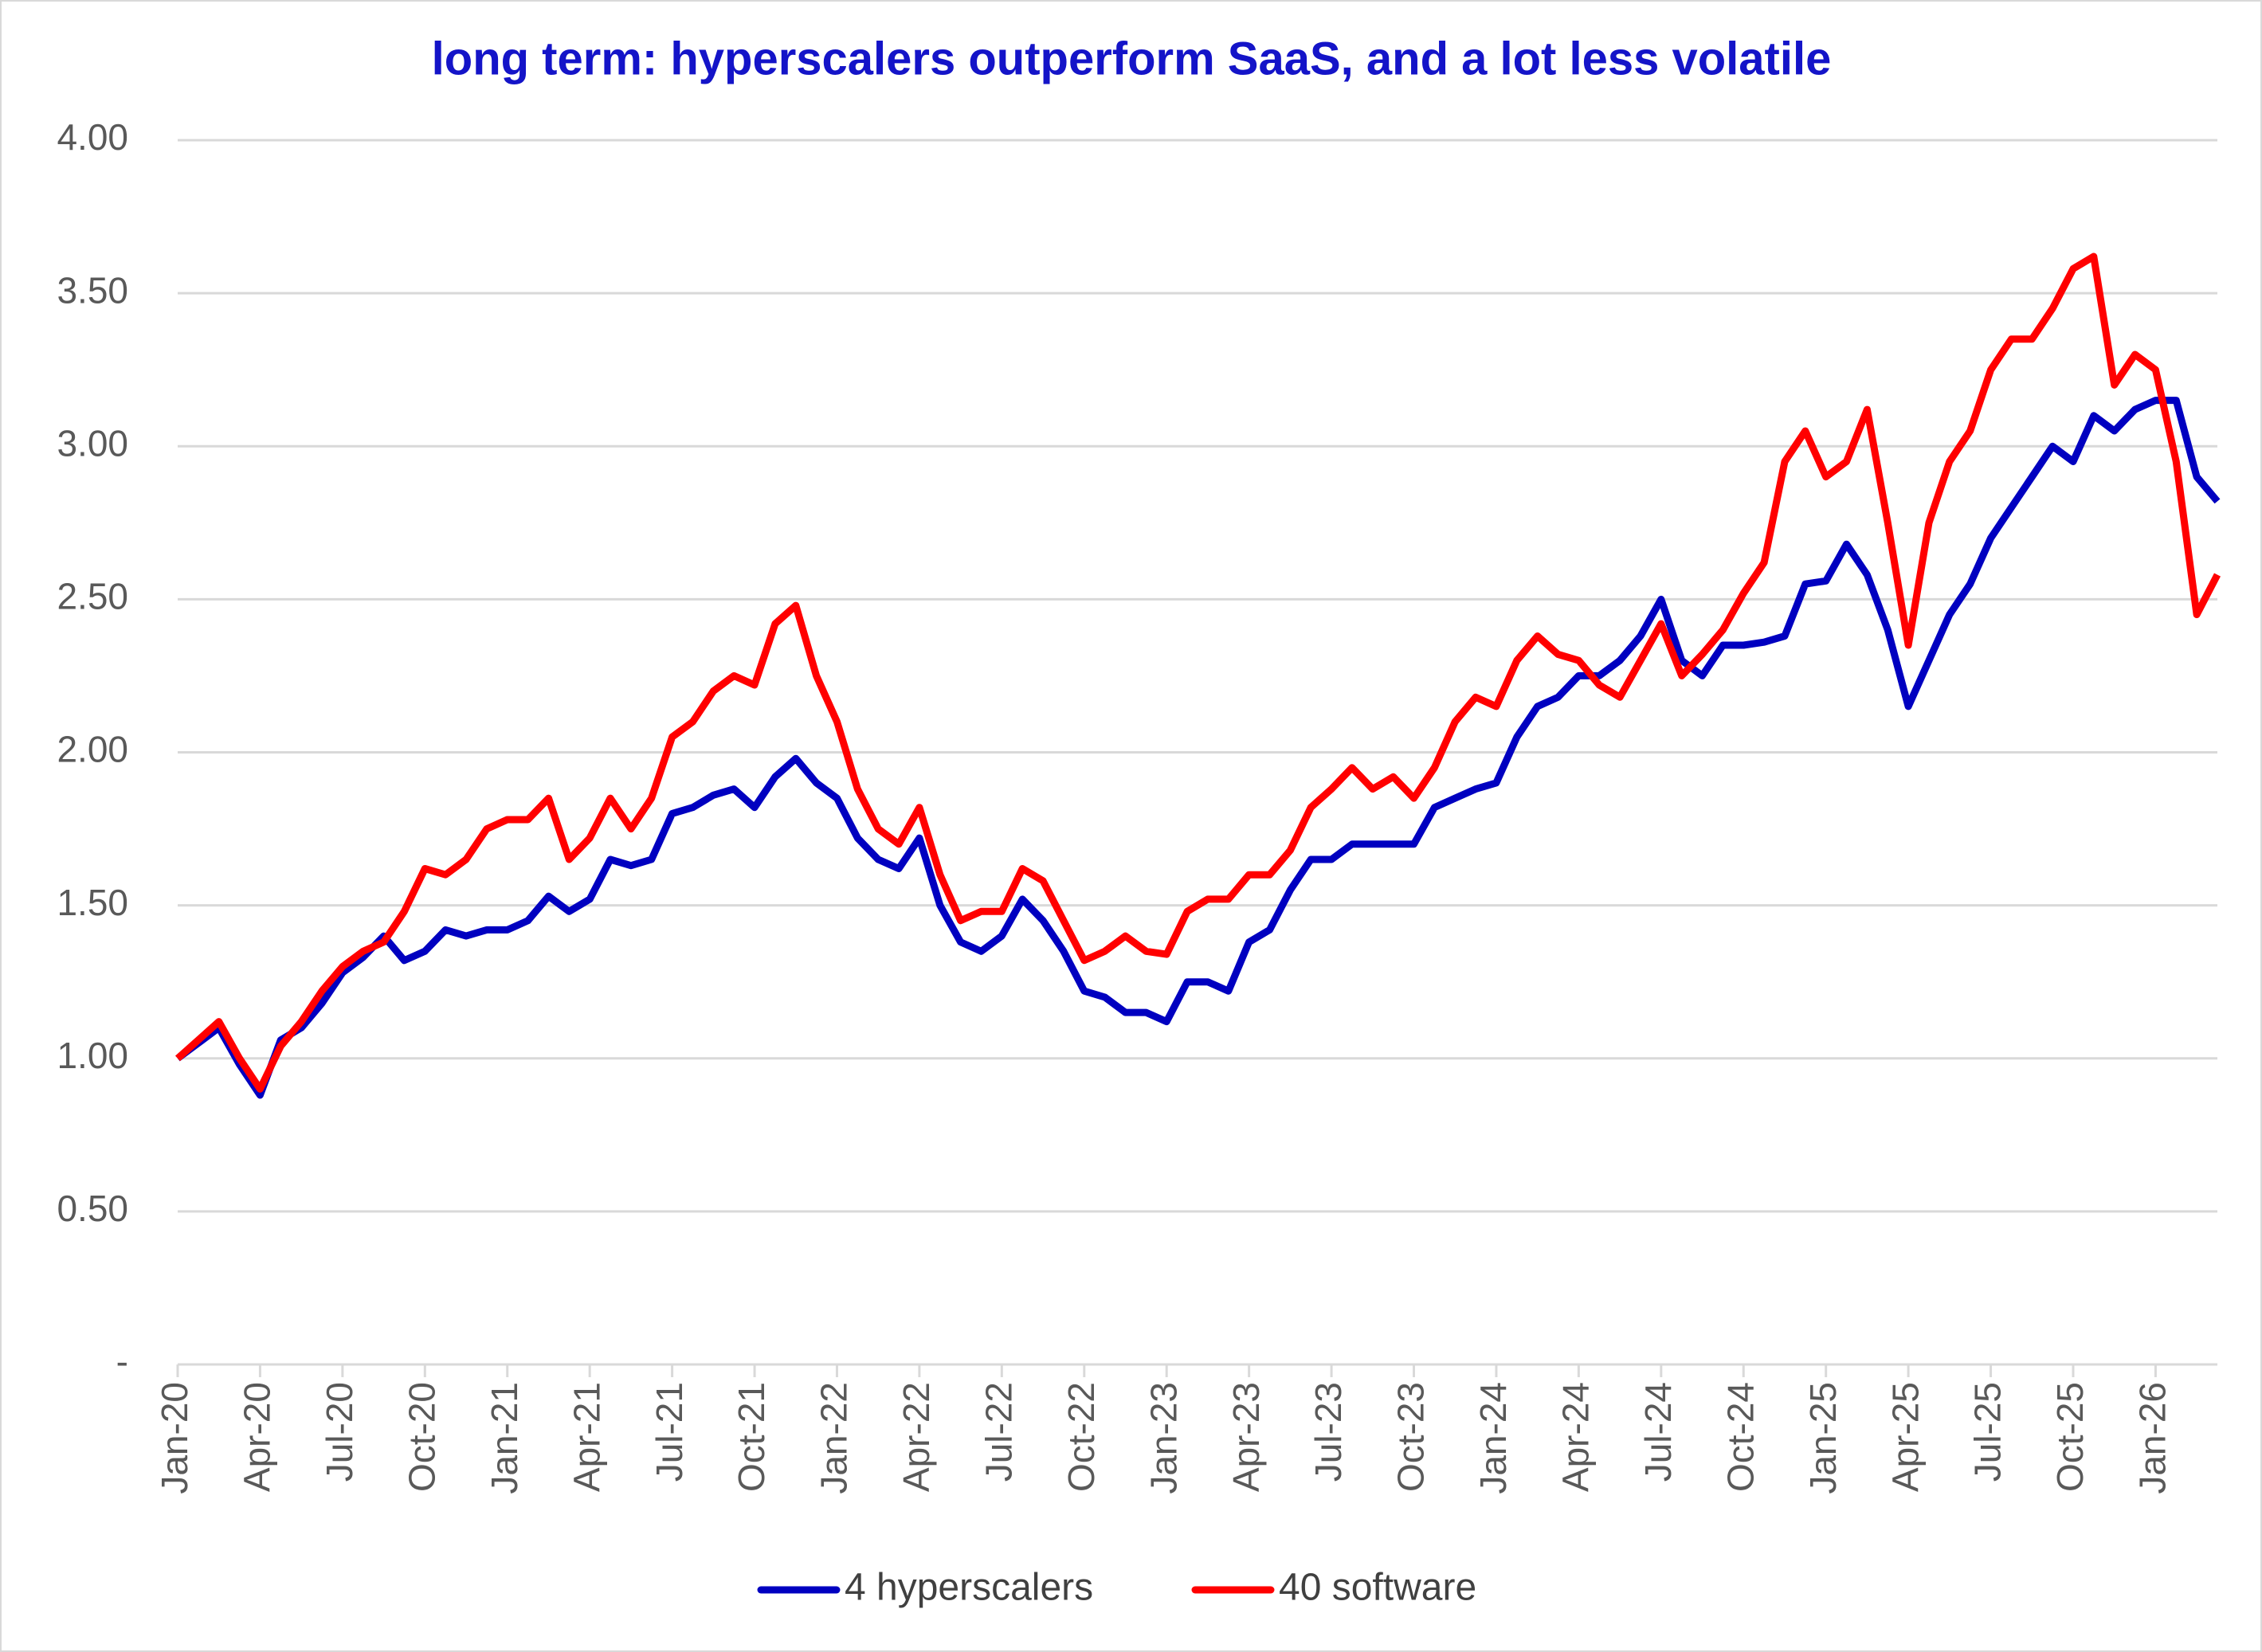  What do you see at coordinates (92, 1208) in the screenshot?
I see `y-tick-label: 0.50` at bounding box center [92, 1208].